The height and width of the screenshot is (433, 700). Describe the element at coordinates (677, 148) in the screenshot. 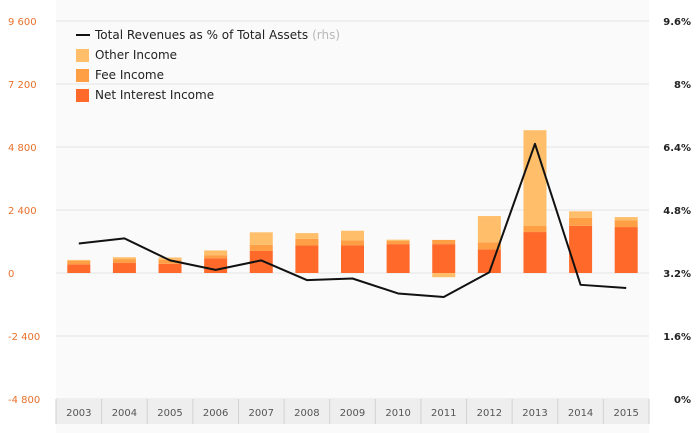

I see `y2-tick-label: 6.4%` at that location.